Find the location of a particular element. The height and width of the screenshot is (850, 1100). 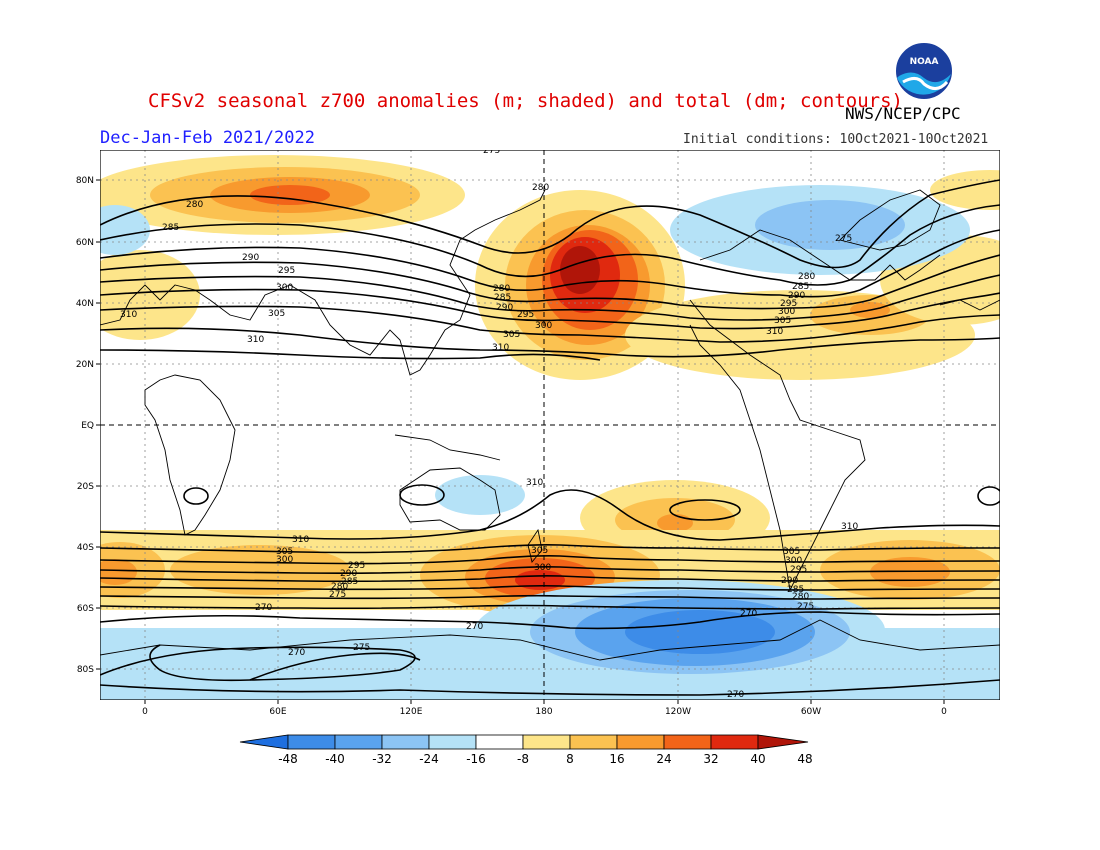

lat-label: 60S is located at coordinates (85, 609).